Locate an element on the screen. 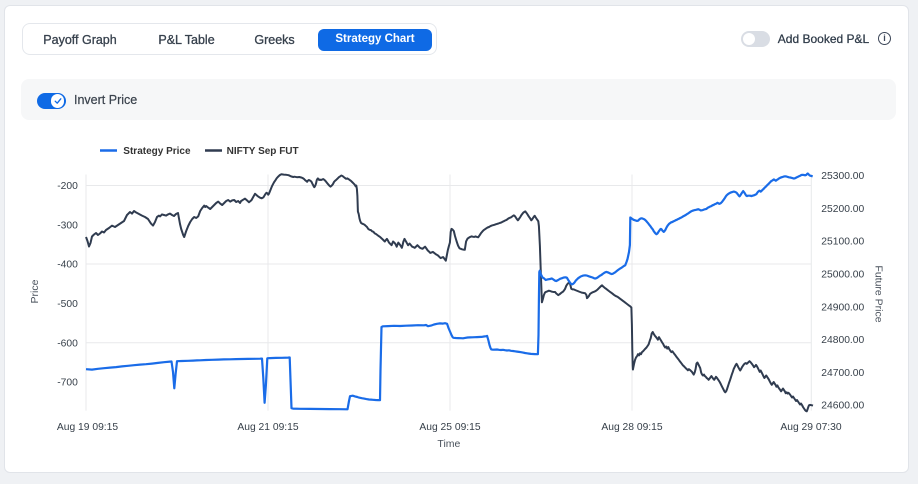 This screenshot has height=484, width=918. svg-text: Aug 21 09:15 is located at coordinates (268, 427).